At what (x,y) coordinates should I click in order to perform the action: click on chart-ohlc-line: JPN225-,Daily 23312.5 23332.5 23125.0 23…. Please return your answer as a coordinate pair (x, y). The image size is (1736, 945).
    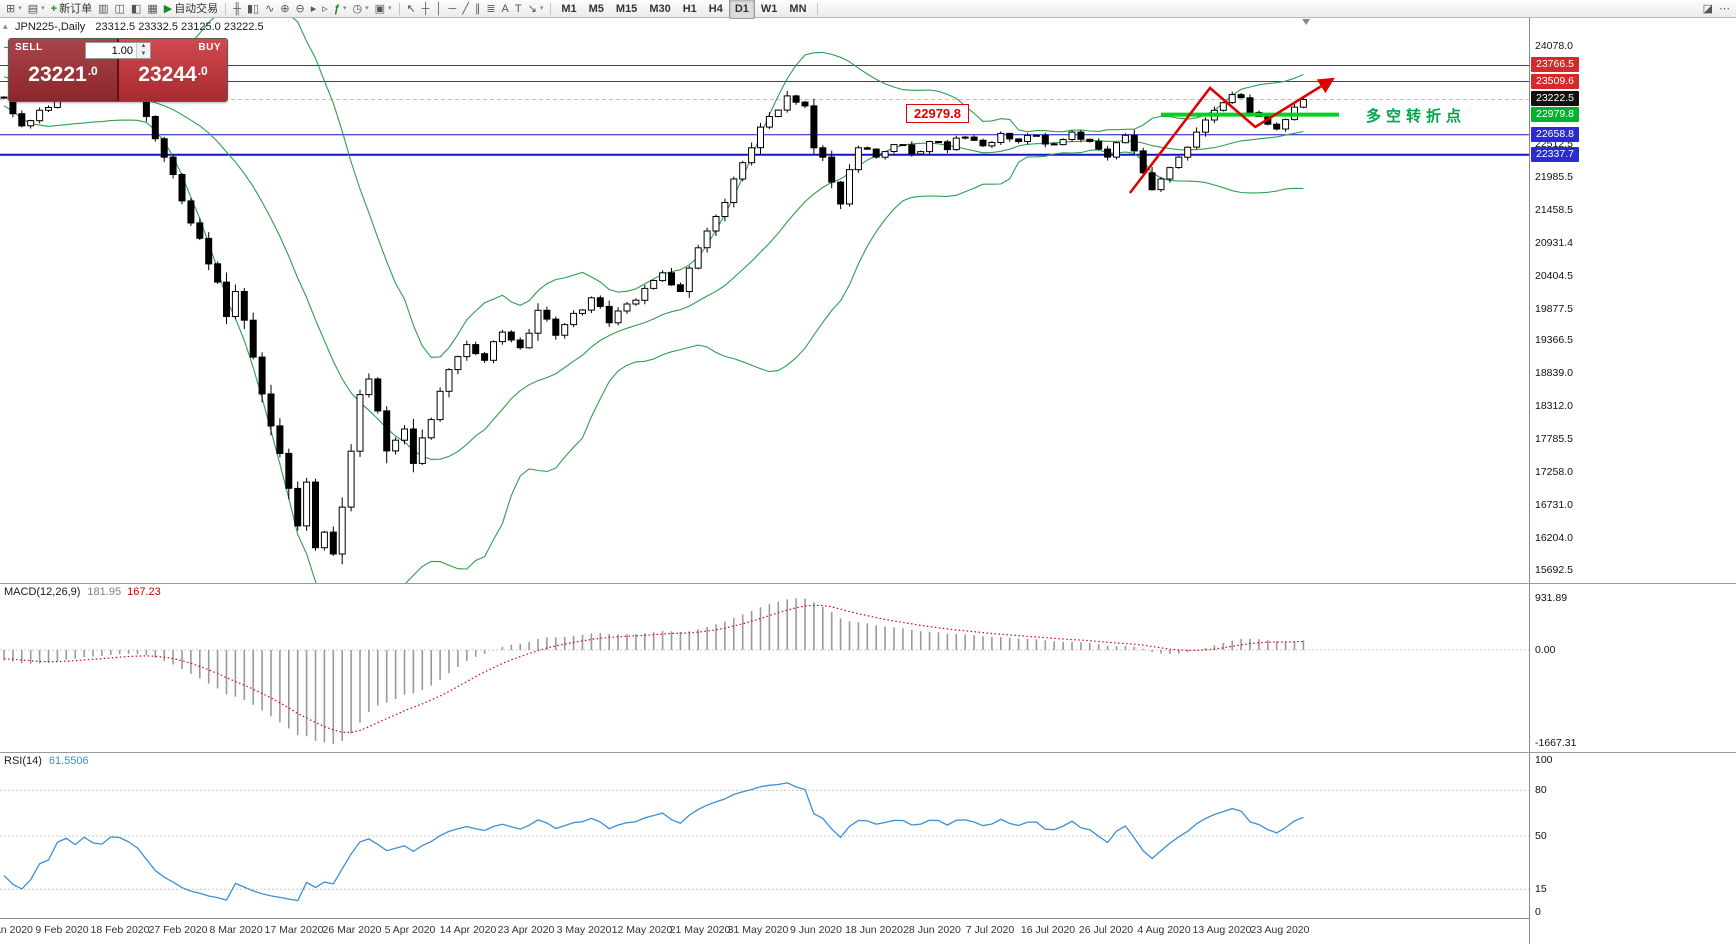
    Looking at the image, I should click on (143, 27).